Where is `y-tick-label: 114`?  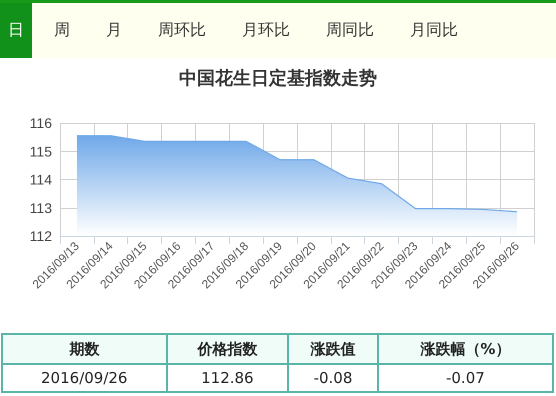 y-tick-label: 114 is located at coordinates (41, 180).